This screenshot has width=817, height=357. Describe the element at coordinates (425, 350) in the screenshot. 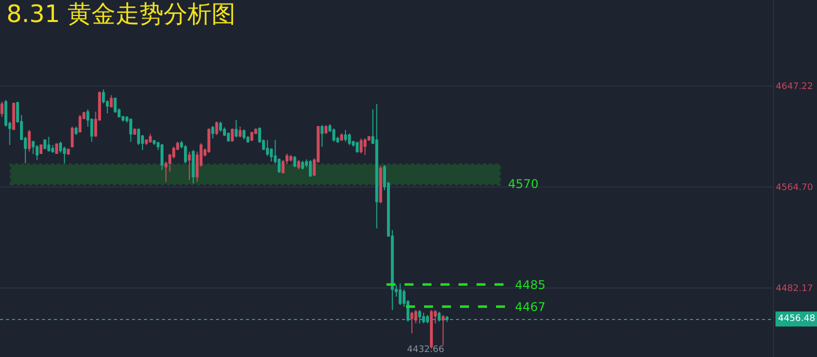

I see `annotation: 4432.66` at that location.